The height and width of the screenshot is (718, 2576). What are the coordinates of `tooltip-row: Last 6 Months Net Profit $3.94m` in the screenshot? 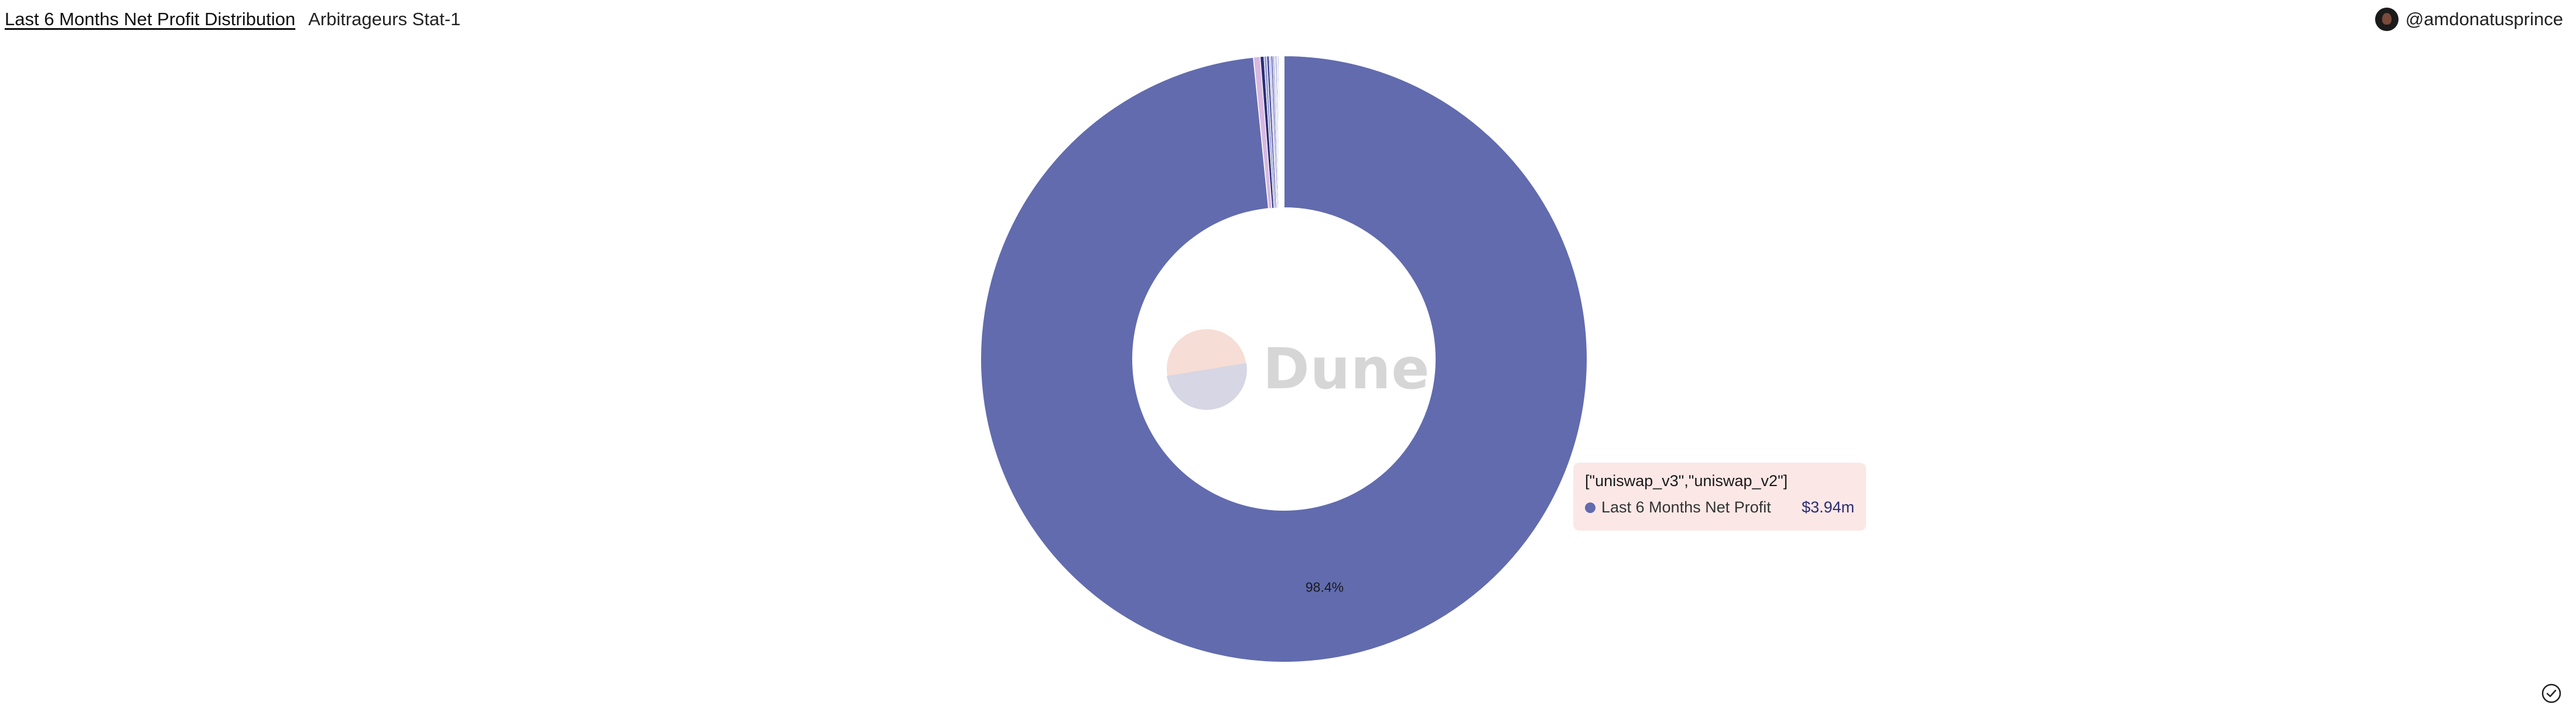 It's located at (1720, 507).